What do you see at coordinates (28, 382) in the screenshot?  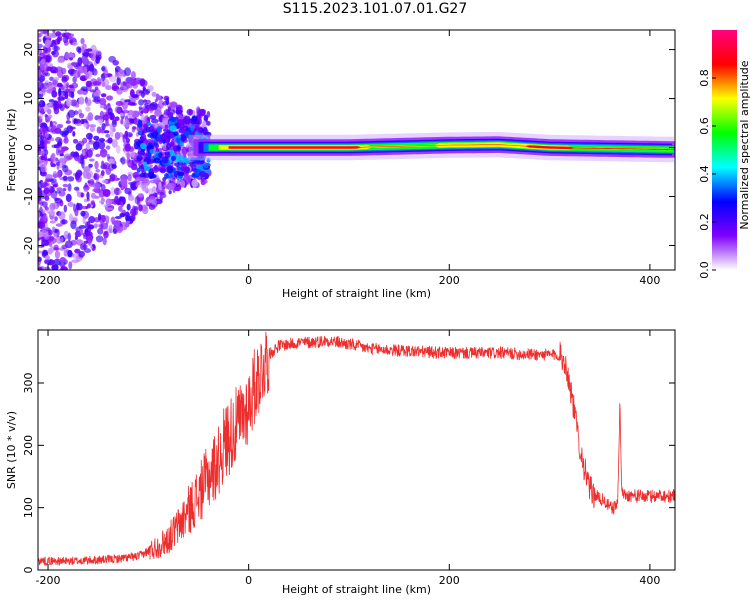 I see `snr-y-tick-label: 300` at bounding box center [28, 382].